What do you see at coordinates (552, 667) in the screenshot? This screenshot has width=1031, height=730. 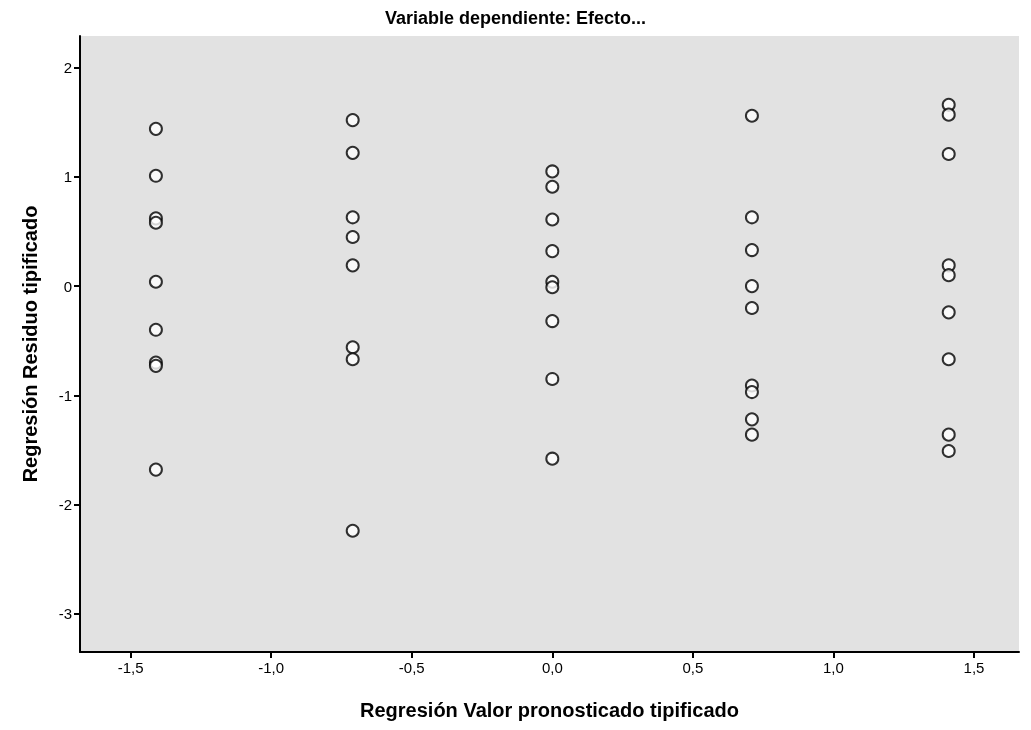 I see `x-tick-label: 0,0` at bounding box center [552, 667].